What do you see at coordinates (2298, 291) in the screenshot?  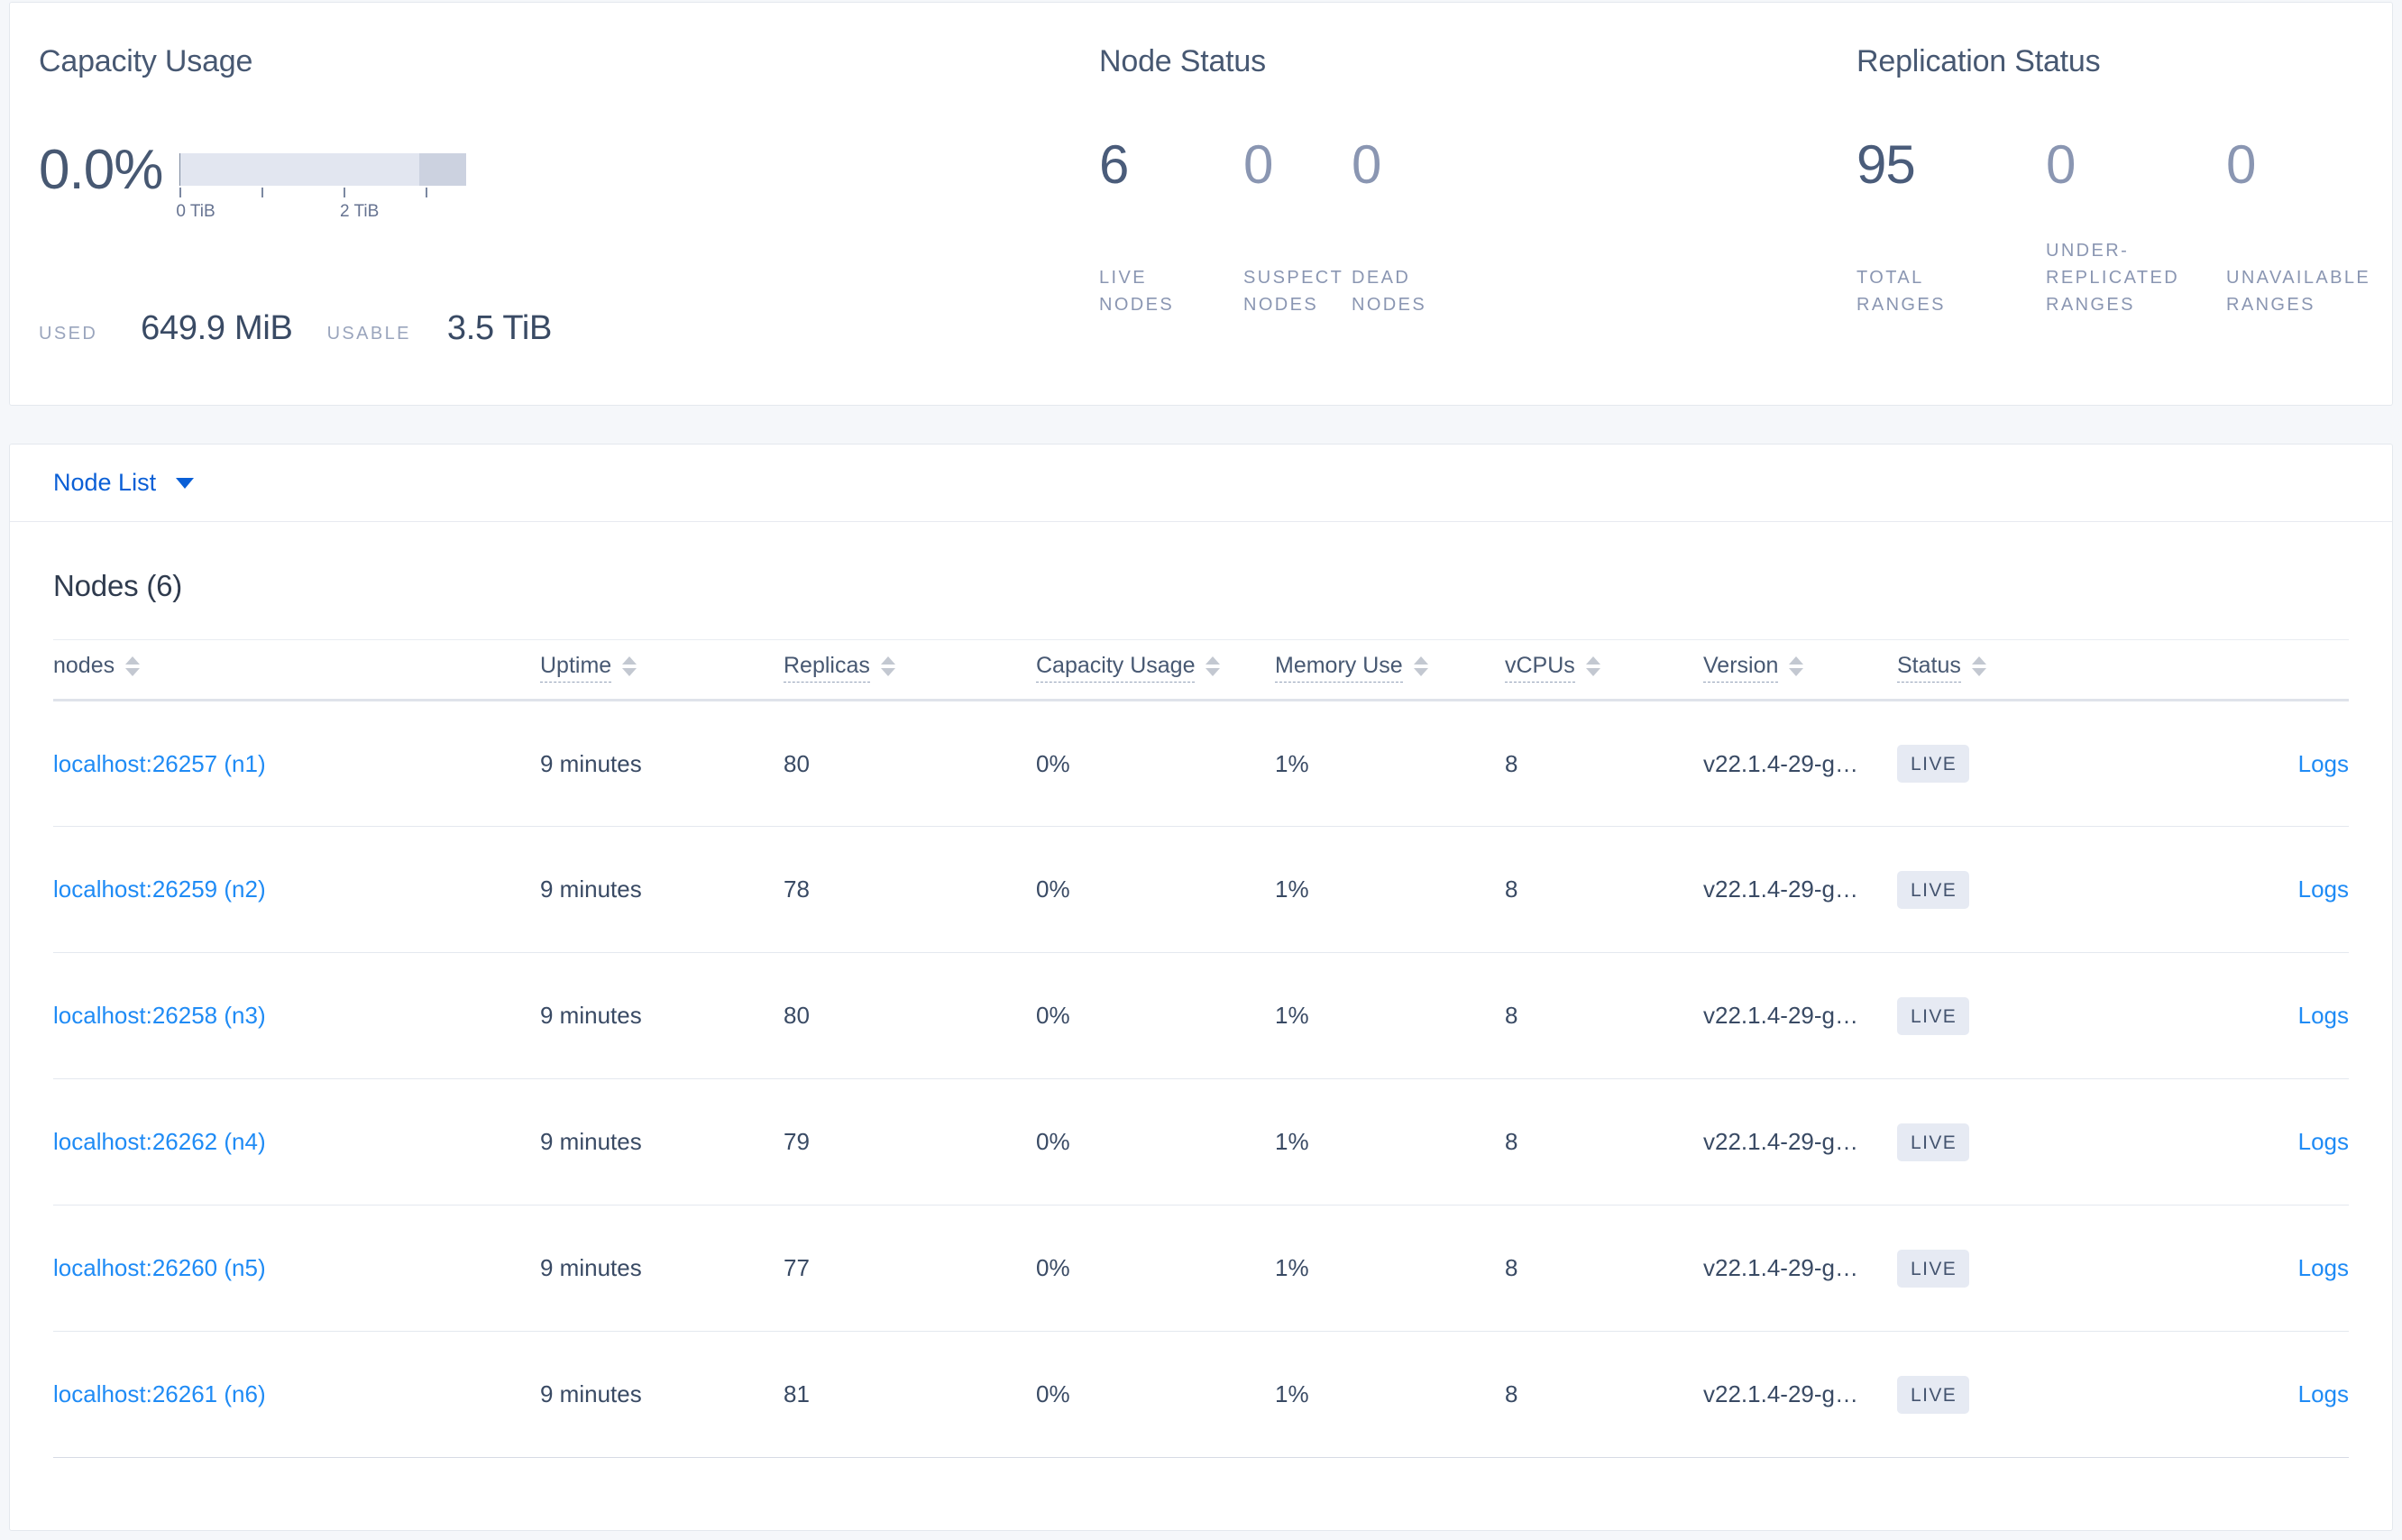 I see `metric-caption: UNAVAILABLE RANGES` at bounding box center [2298, 291].